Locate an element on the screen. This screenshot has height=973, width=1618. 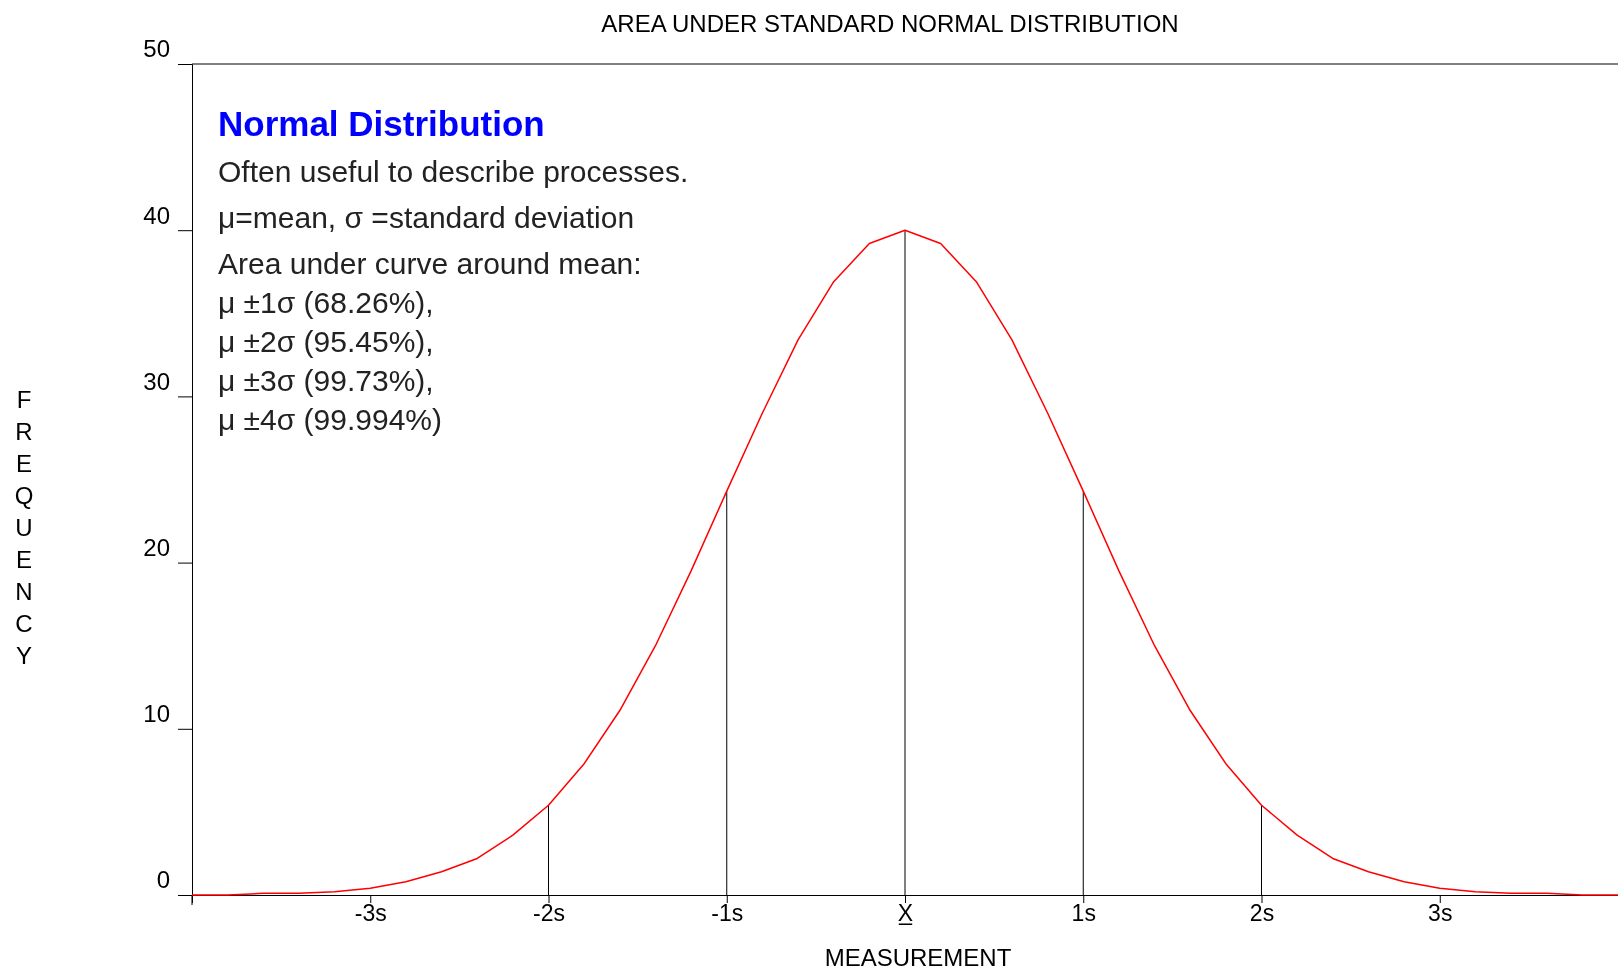
annotation: Often useful to describe processes. is located at coordinates (453, 171).